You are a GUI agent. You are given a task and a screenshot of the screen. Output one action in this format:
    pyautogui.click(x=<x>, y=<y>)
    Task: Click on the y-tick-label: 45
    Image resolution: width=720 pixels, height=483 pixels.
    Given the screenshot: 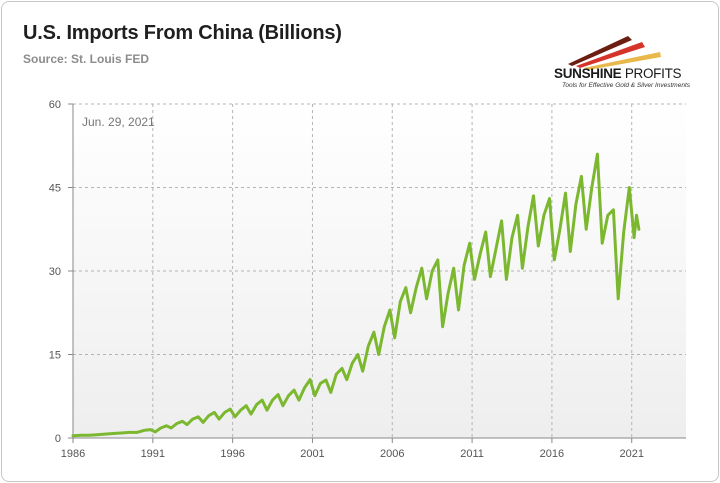 What is the action you would take?
    pyautogui.click(x=55, y=189)
    